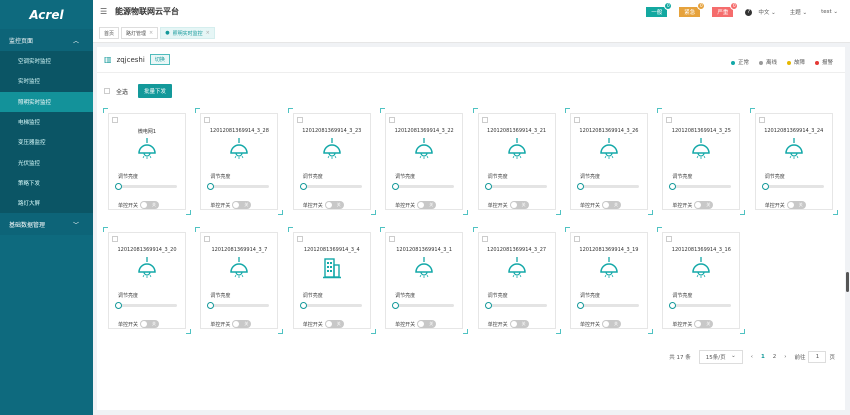 Image resolution: width=850 pixels, height=415 pixels. I want to click on sidebar-item: 路灯大屏, so click(46, 203).